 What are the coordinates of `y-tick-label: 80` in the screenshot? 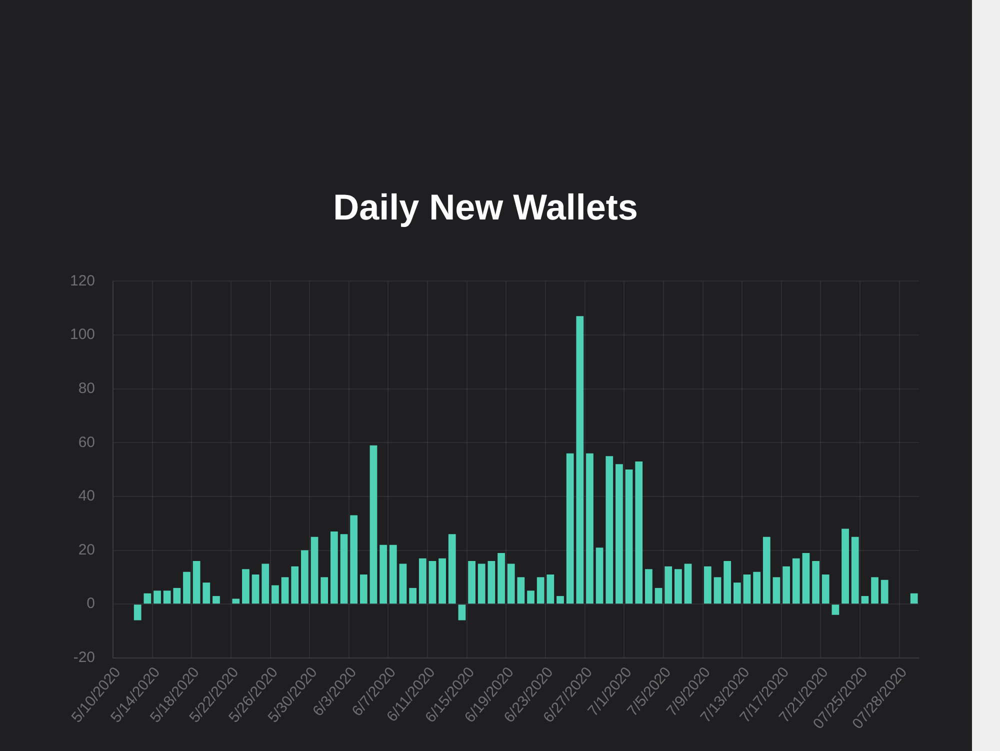 It's located at (87, 388).